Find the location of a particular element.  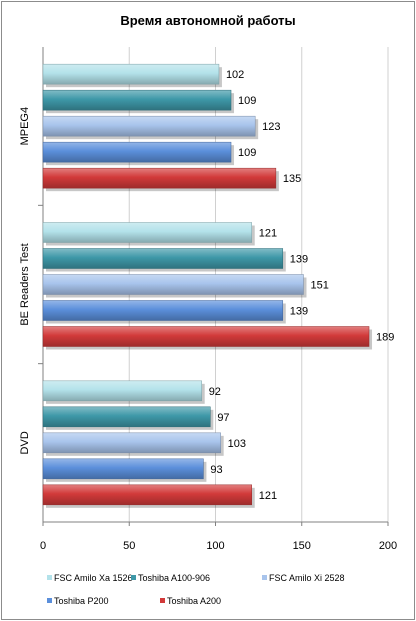

data-label: 135 is located at coordinates (292, 179).